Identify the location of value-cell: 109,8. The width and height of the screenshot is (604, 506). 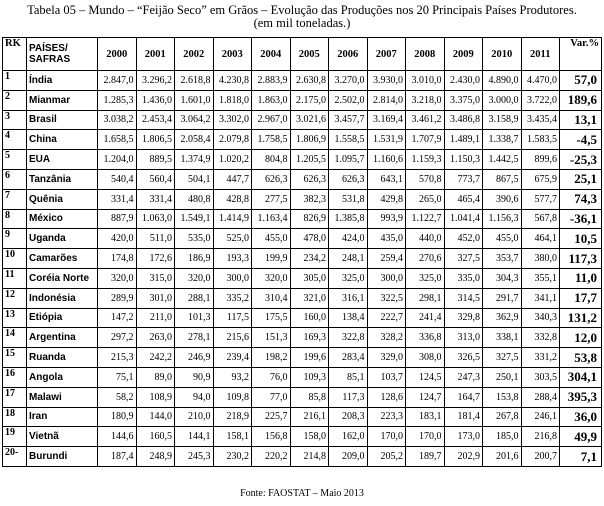
(232, 397).